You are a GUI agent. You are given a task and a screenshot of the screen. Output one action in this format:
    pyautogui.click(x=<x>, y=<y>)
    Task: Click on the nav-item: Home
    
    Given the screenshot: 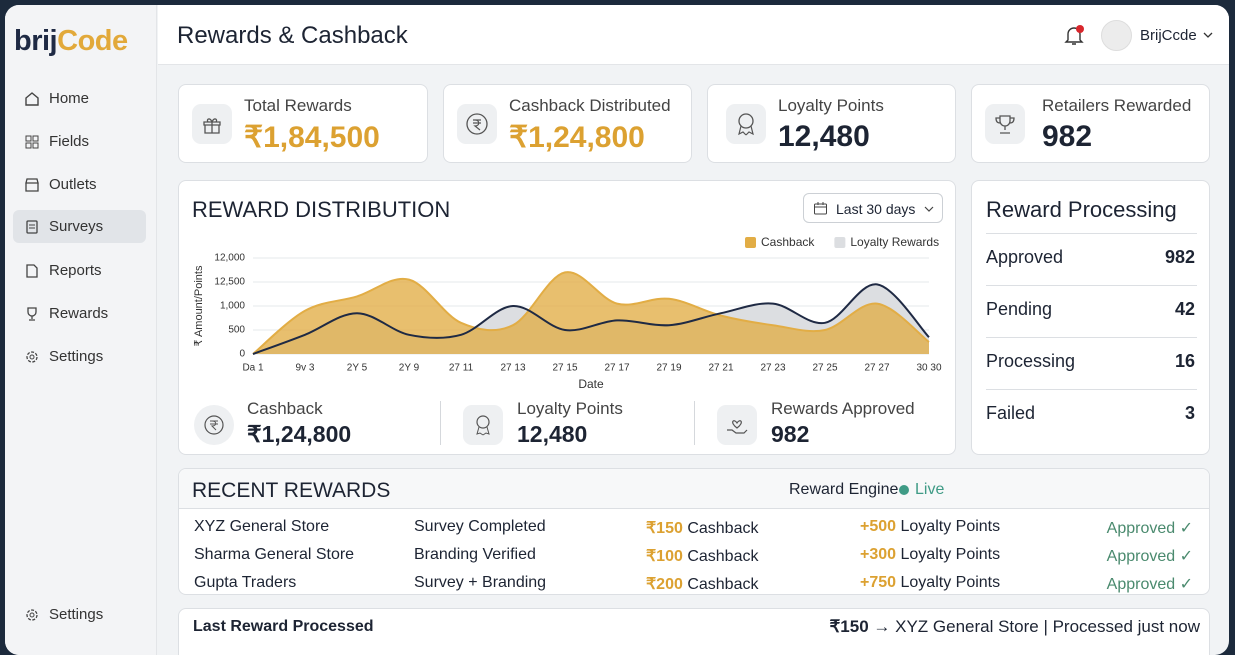 What is the action you would take?
    pyautogui.click(x=79, y=98)
    